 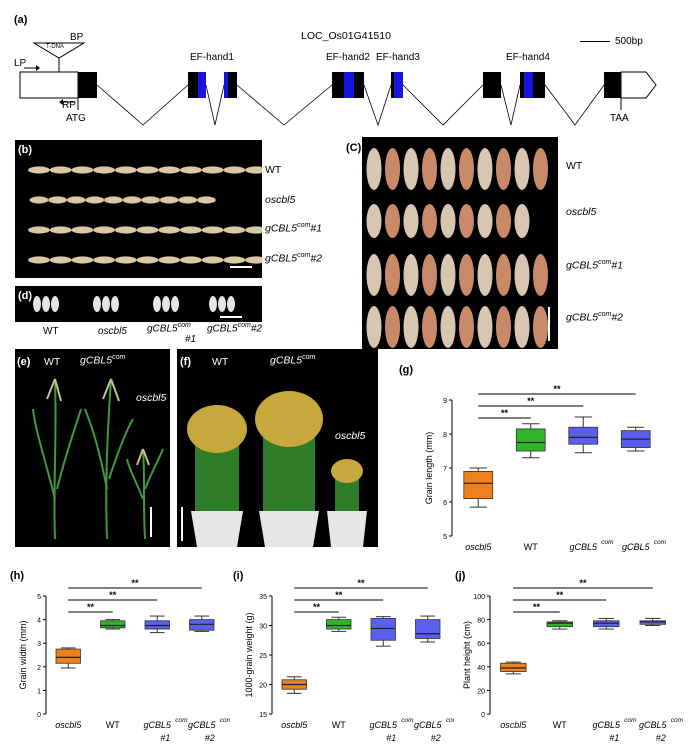 What do you see at coordinates (138, 304) in the screenshot?
I see `panel-d-photo` at bounding box center [138, 304].